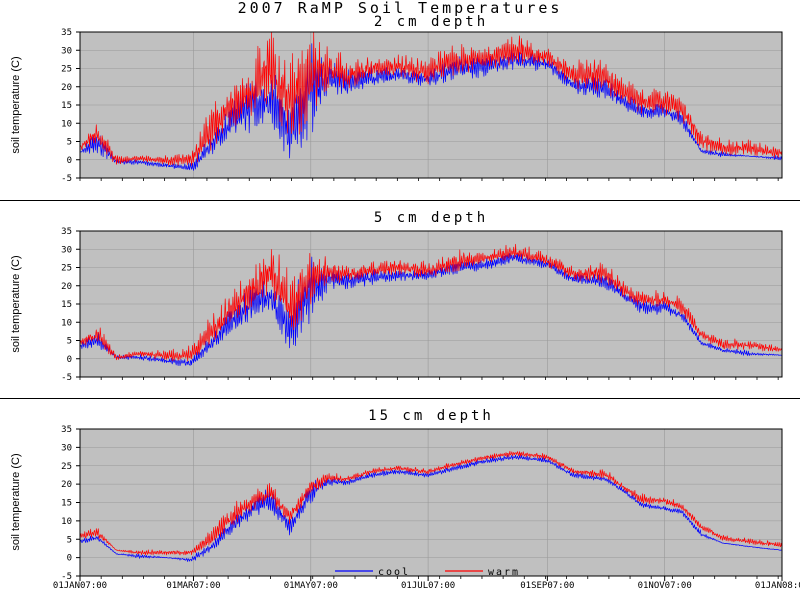 Image resolution: width=800 pixels, height=600 pixels. Describe the element at coordinates (80, 586) in the screenshot. I see `x-tick-label: 01JAN07:00` at that location.